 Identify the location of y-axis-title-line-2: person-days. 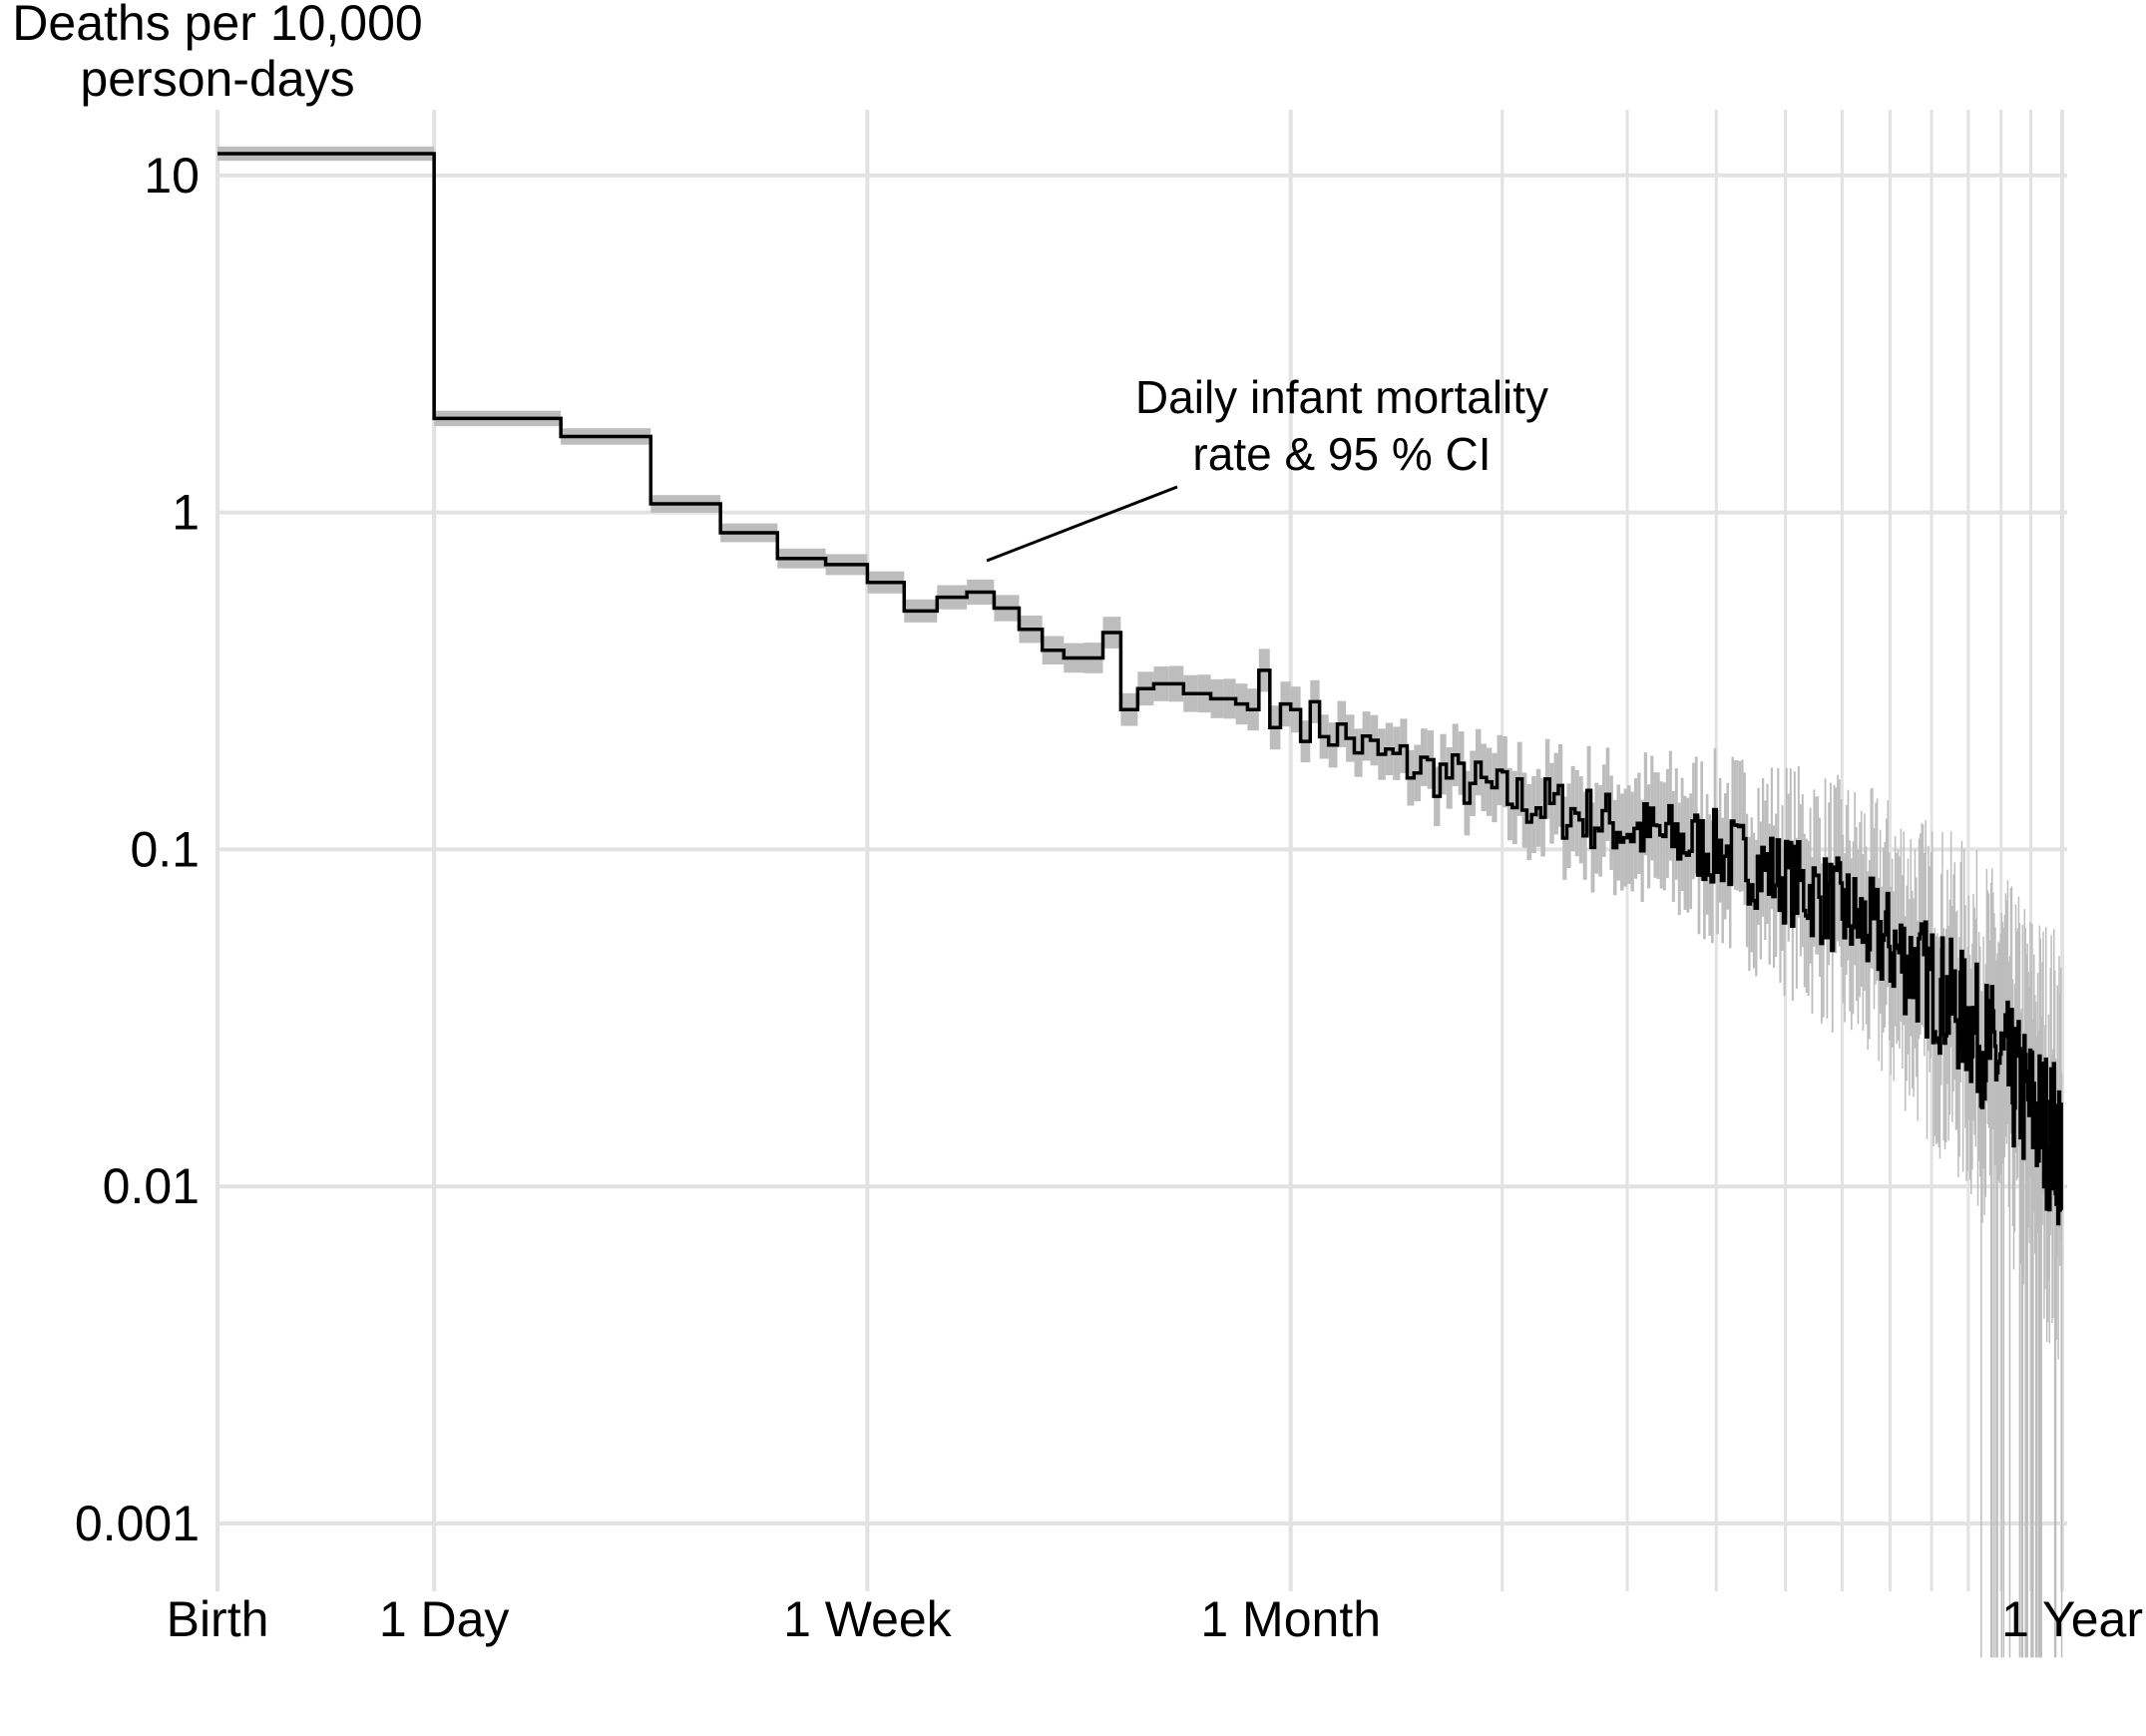
(217, 79).